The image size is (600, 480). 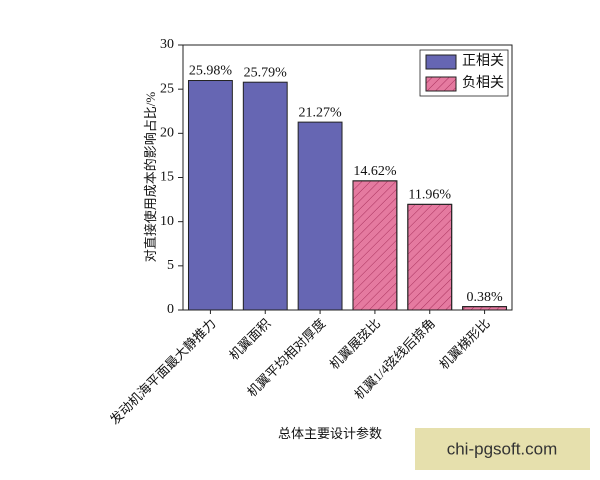 What do you see at coordinates (211, 71) in the screenshot?
I see `data-label: 25.98%` at bounding box center [211, 71].